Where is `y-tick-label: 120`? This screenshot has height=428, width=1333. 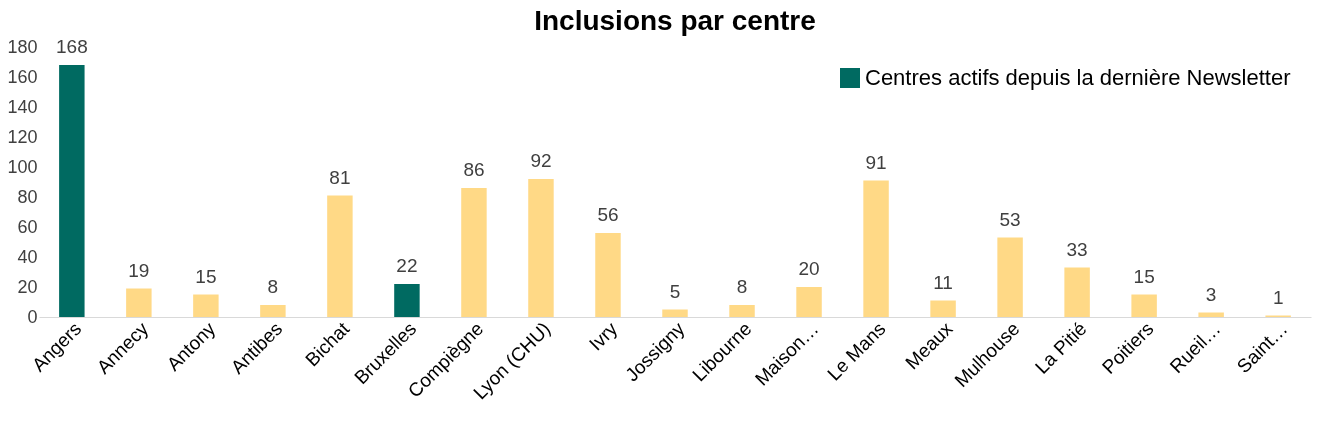
y-tick-label: 120 is located at coordinates (22, 136).